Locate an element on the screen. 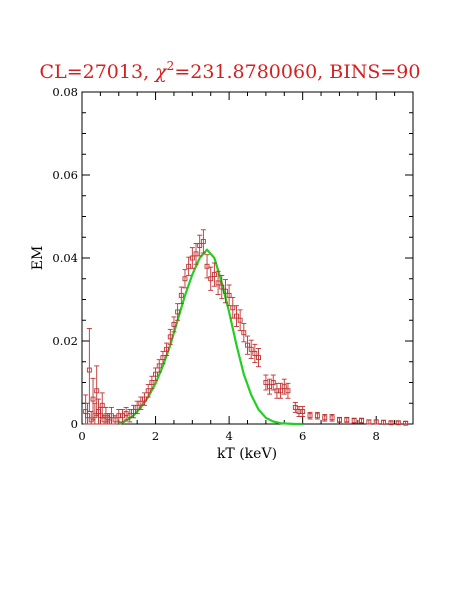 The width and height of the screenshot is (464, 600). fit-curve is located at coordinates (210, 337).